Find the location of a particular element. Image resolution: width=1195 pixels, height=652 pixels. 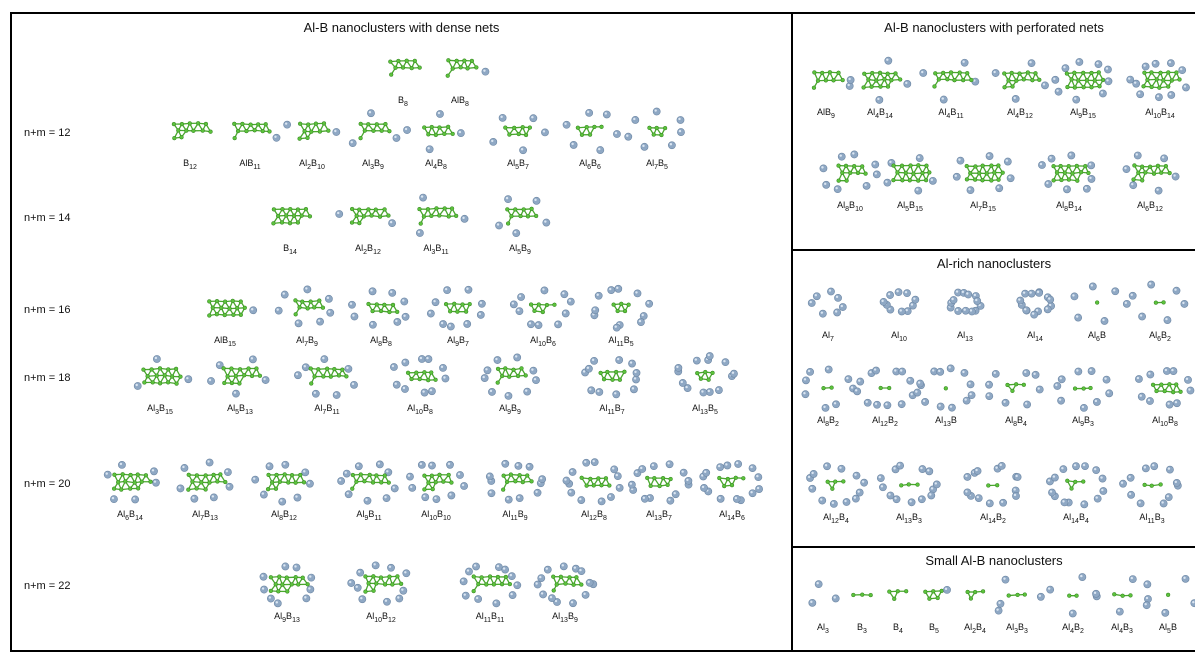

cluster-label: Al10B10 is located at coordinates (436, 515).